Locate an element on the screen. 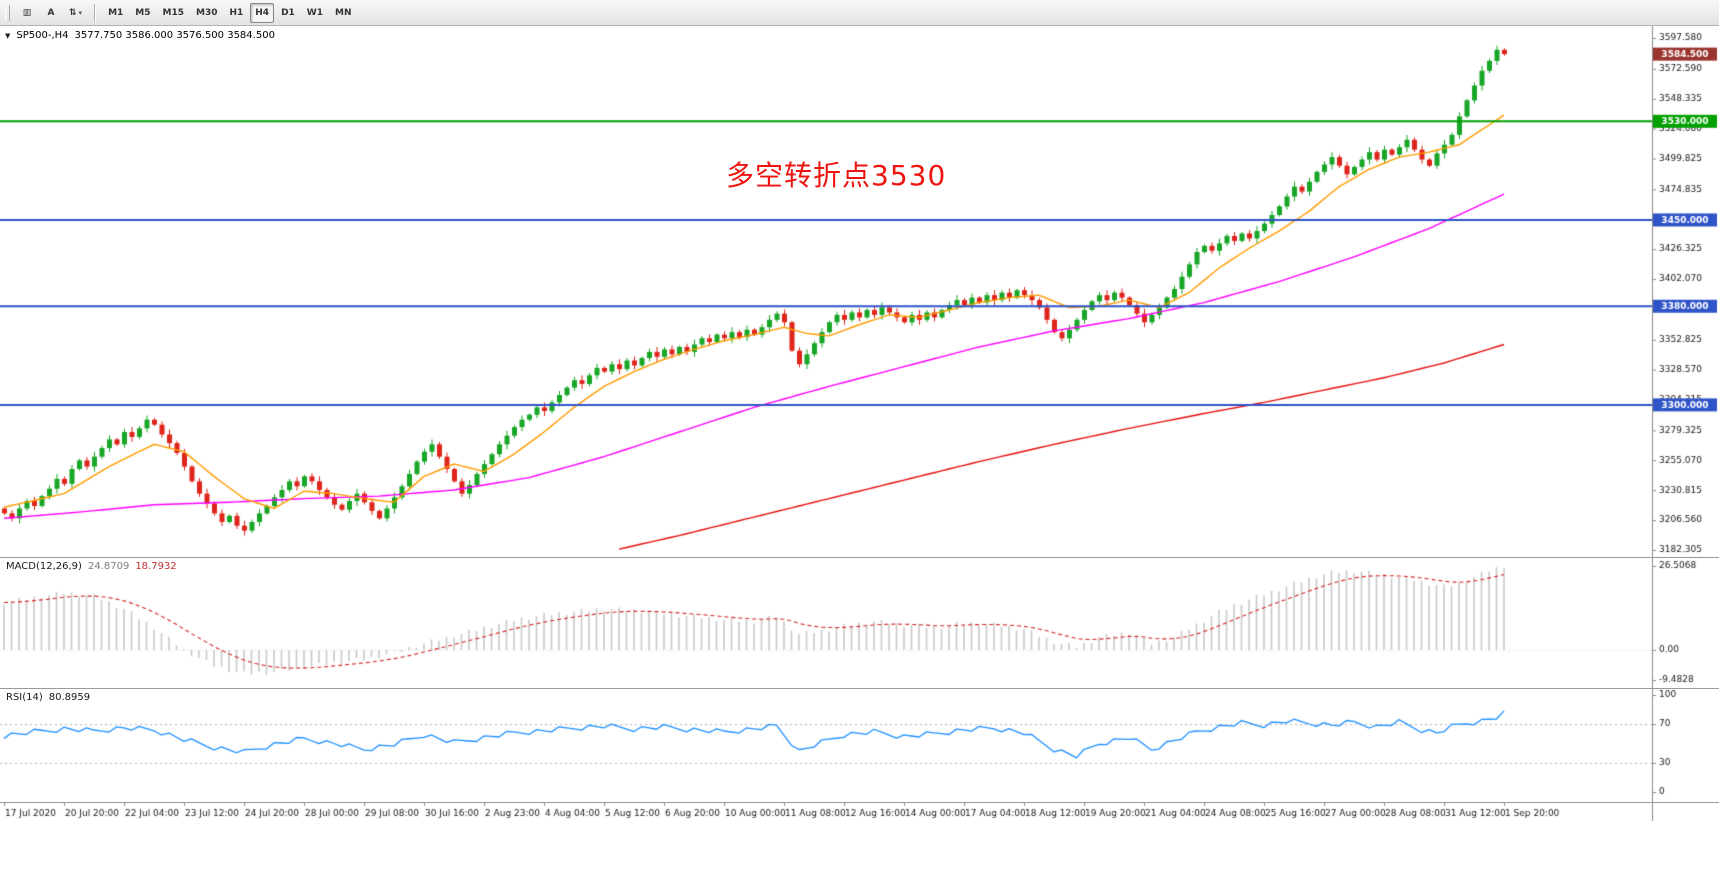 The height and width of the screenshot is (892, 1719). time-axis-canvas is located at coordinates (859, 812).